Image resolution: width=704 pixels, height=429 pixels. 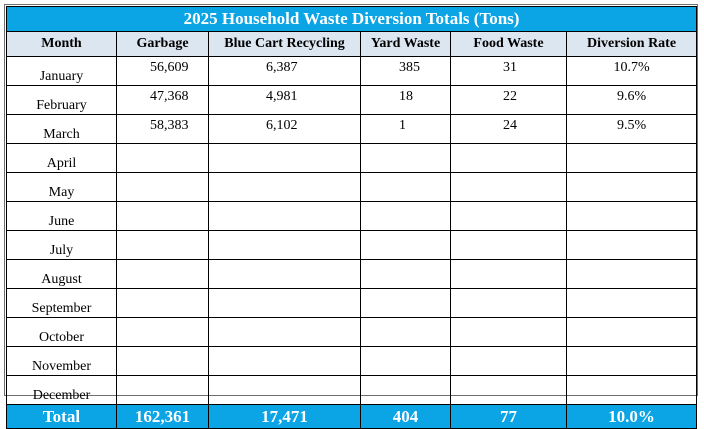 I want to click on cell-diversion-rate: 9.5%, so click(x=631, y=129).